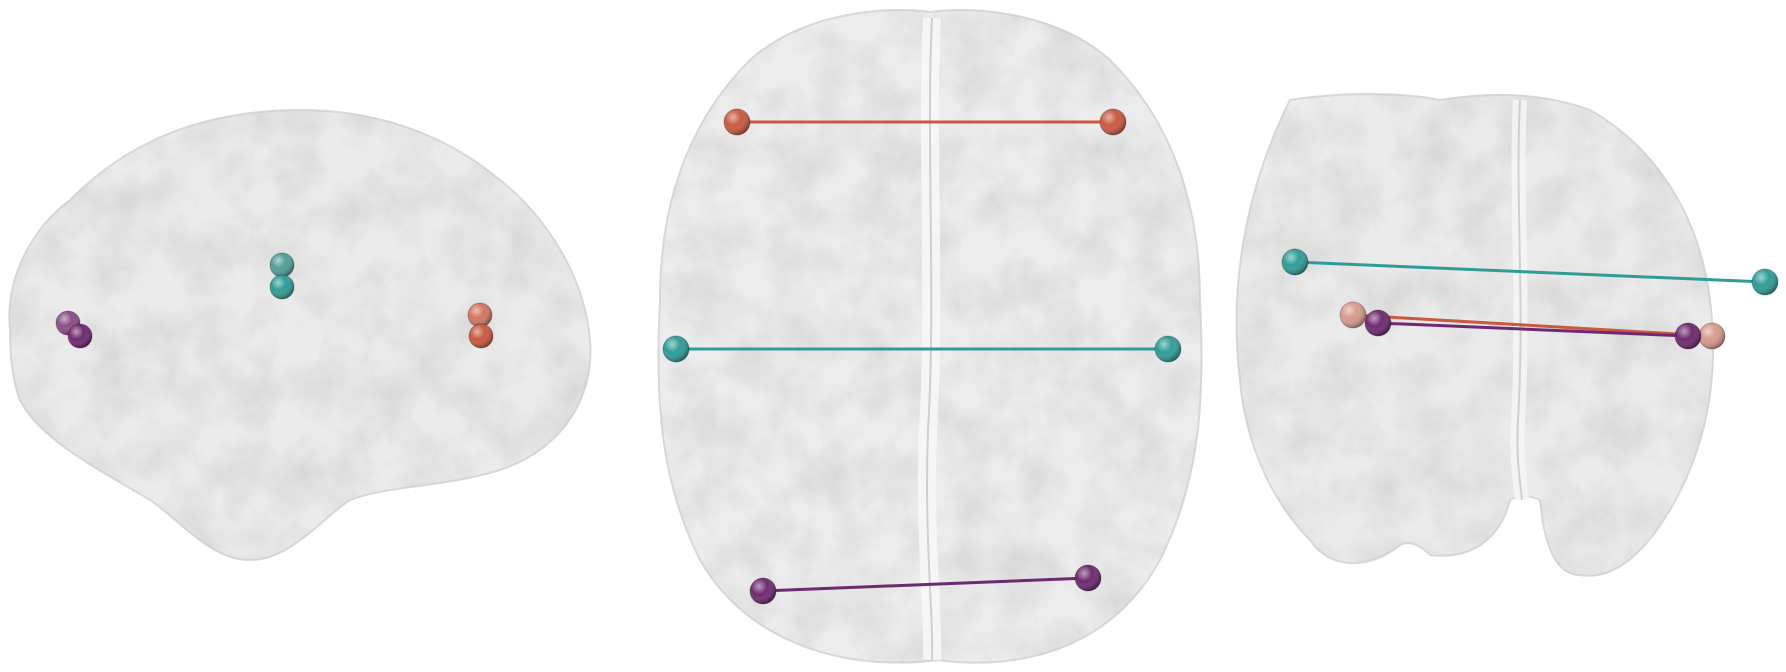 This screenshot has width=1786, height=672. Describe the element at coordinates (1530, 299) in the screenshot. I see `coronal-view` at that location.